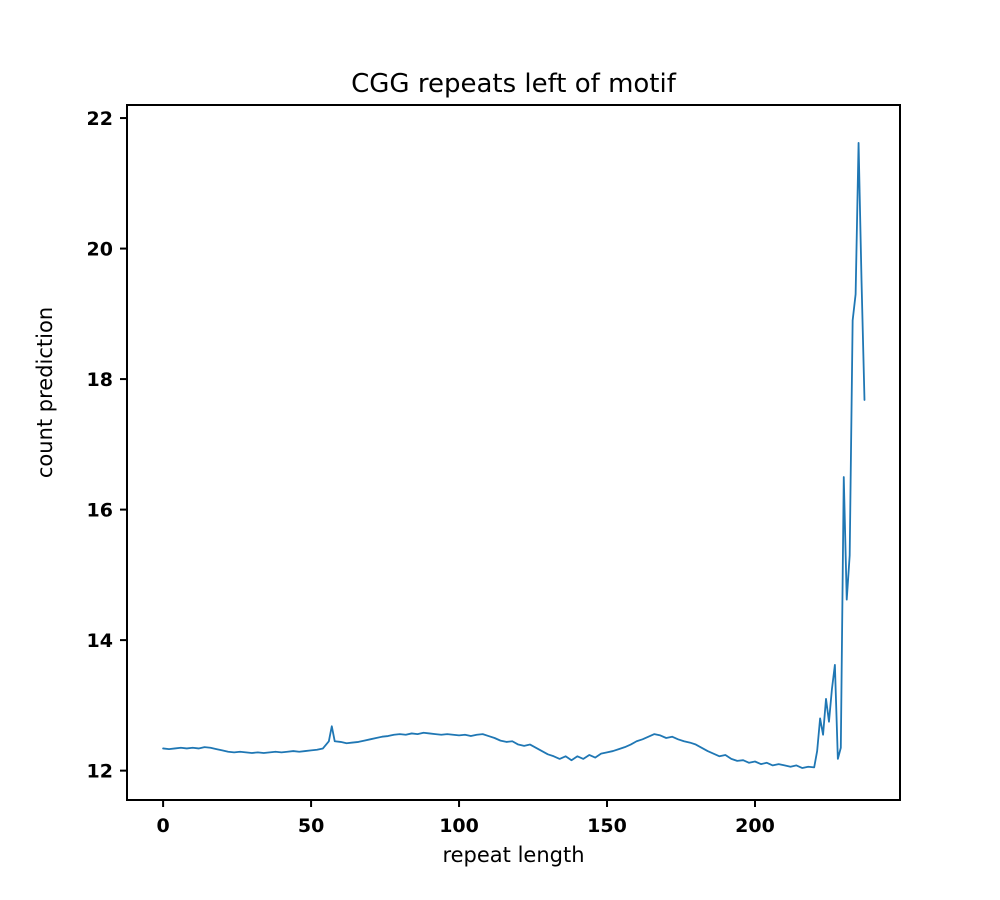  I want to click on y-tick-label: 22, so click(100, 119).